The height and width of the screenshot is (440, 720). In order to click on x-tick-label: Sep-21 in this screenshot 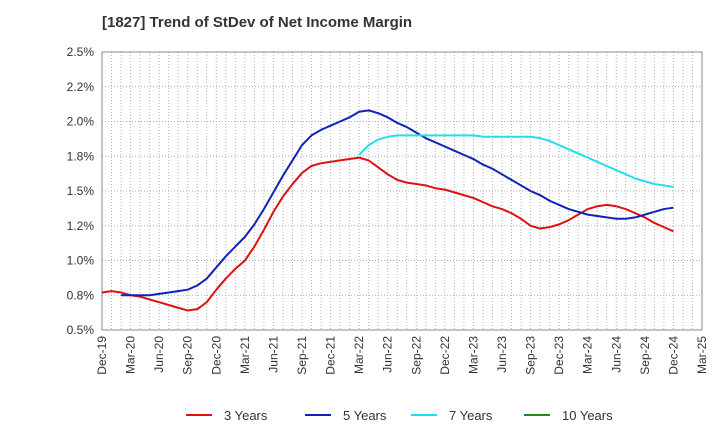, I will do `click(302, 355)`.